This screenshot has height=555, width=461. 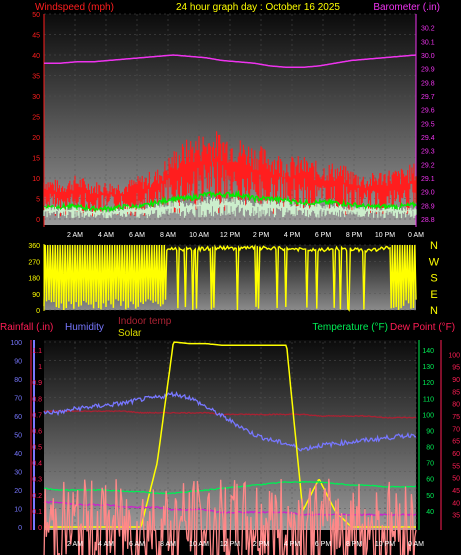 What do you see at coordinates (36, 97) in the screenshot?
I see `wind-tick-label: 30` at bounding box center [36, 97].